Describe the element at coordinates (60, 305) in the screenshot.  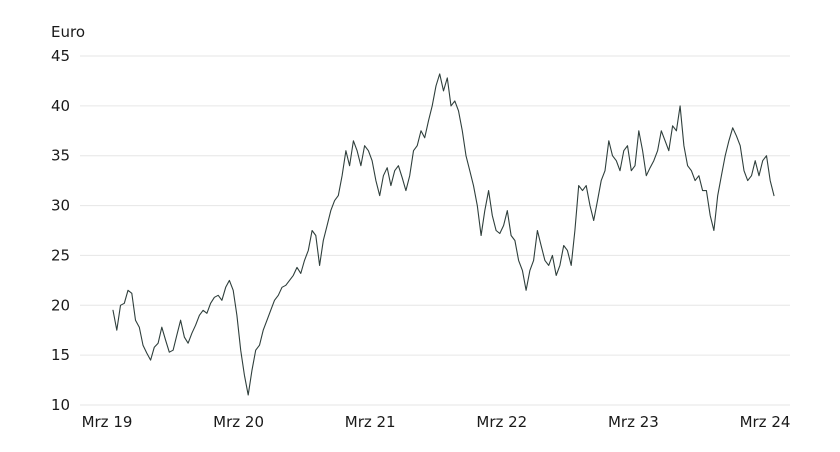
I see `y-tick-label: 20` at that location.